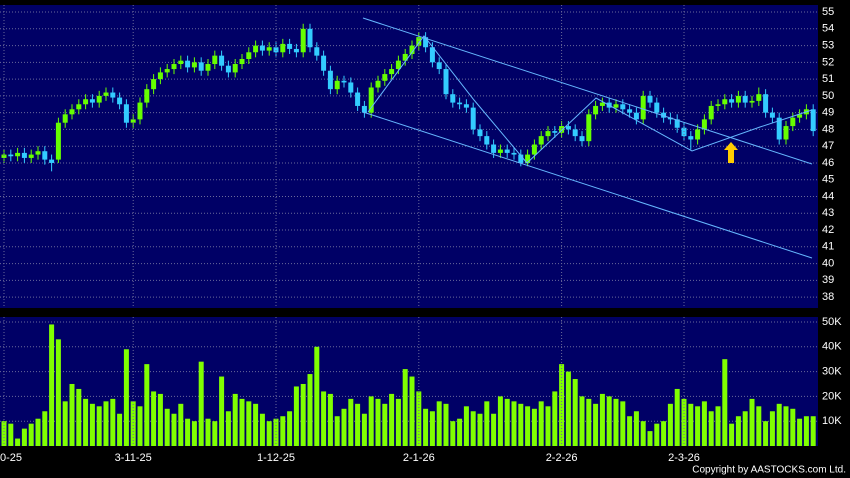 The width and height of the screenshot is (850, 478). What do you see at coordinates (832, 347) in the screenshot?
I see `y-tick-label: 40K` at bounding box center [832, 347].